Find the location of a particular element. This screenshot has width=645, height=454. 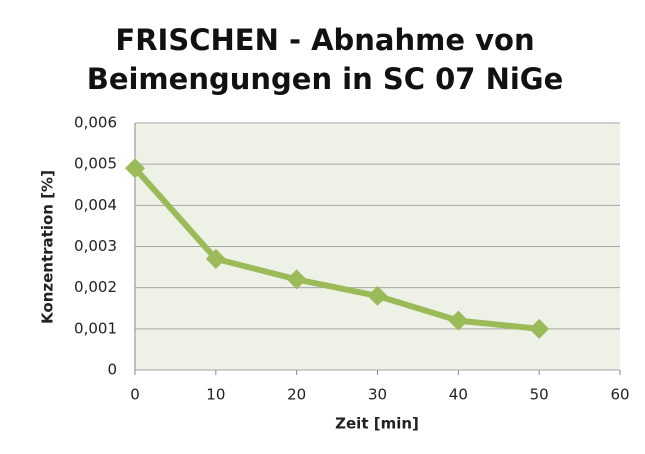

y-tick-label: 0,005 is located at coordinates (95, 164).